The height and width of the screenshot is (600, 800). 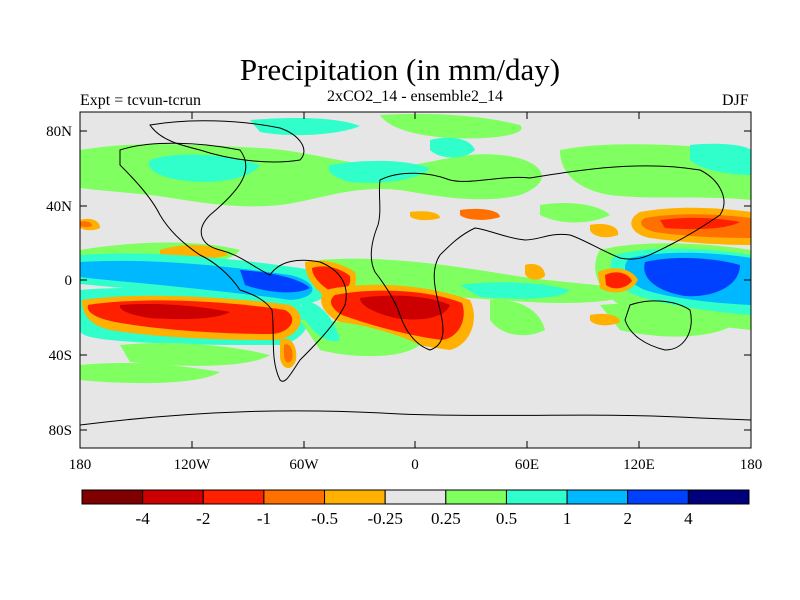 What do you see at coordinates (627, 518) in the screenshot?
I see `colorbar-label: 2` at bounding box center [627, 518].